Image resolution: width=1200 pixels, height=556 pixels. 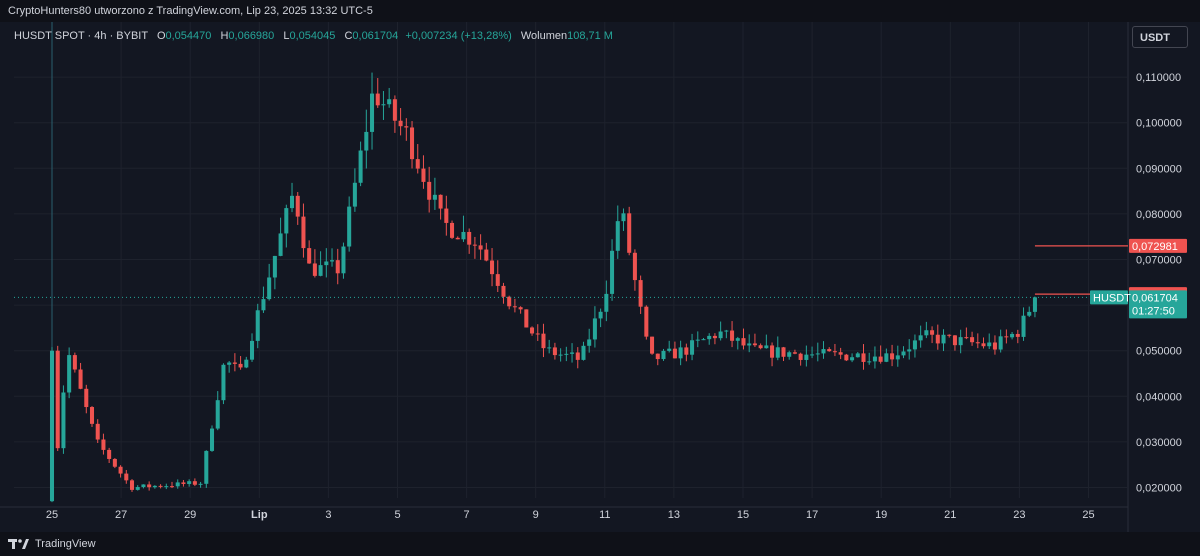 I want to click on tradingview-logo: TradingView, so click(x=52, y=544).